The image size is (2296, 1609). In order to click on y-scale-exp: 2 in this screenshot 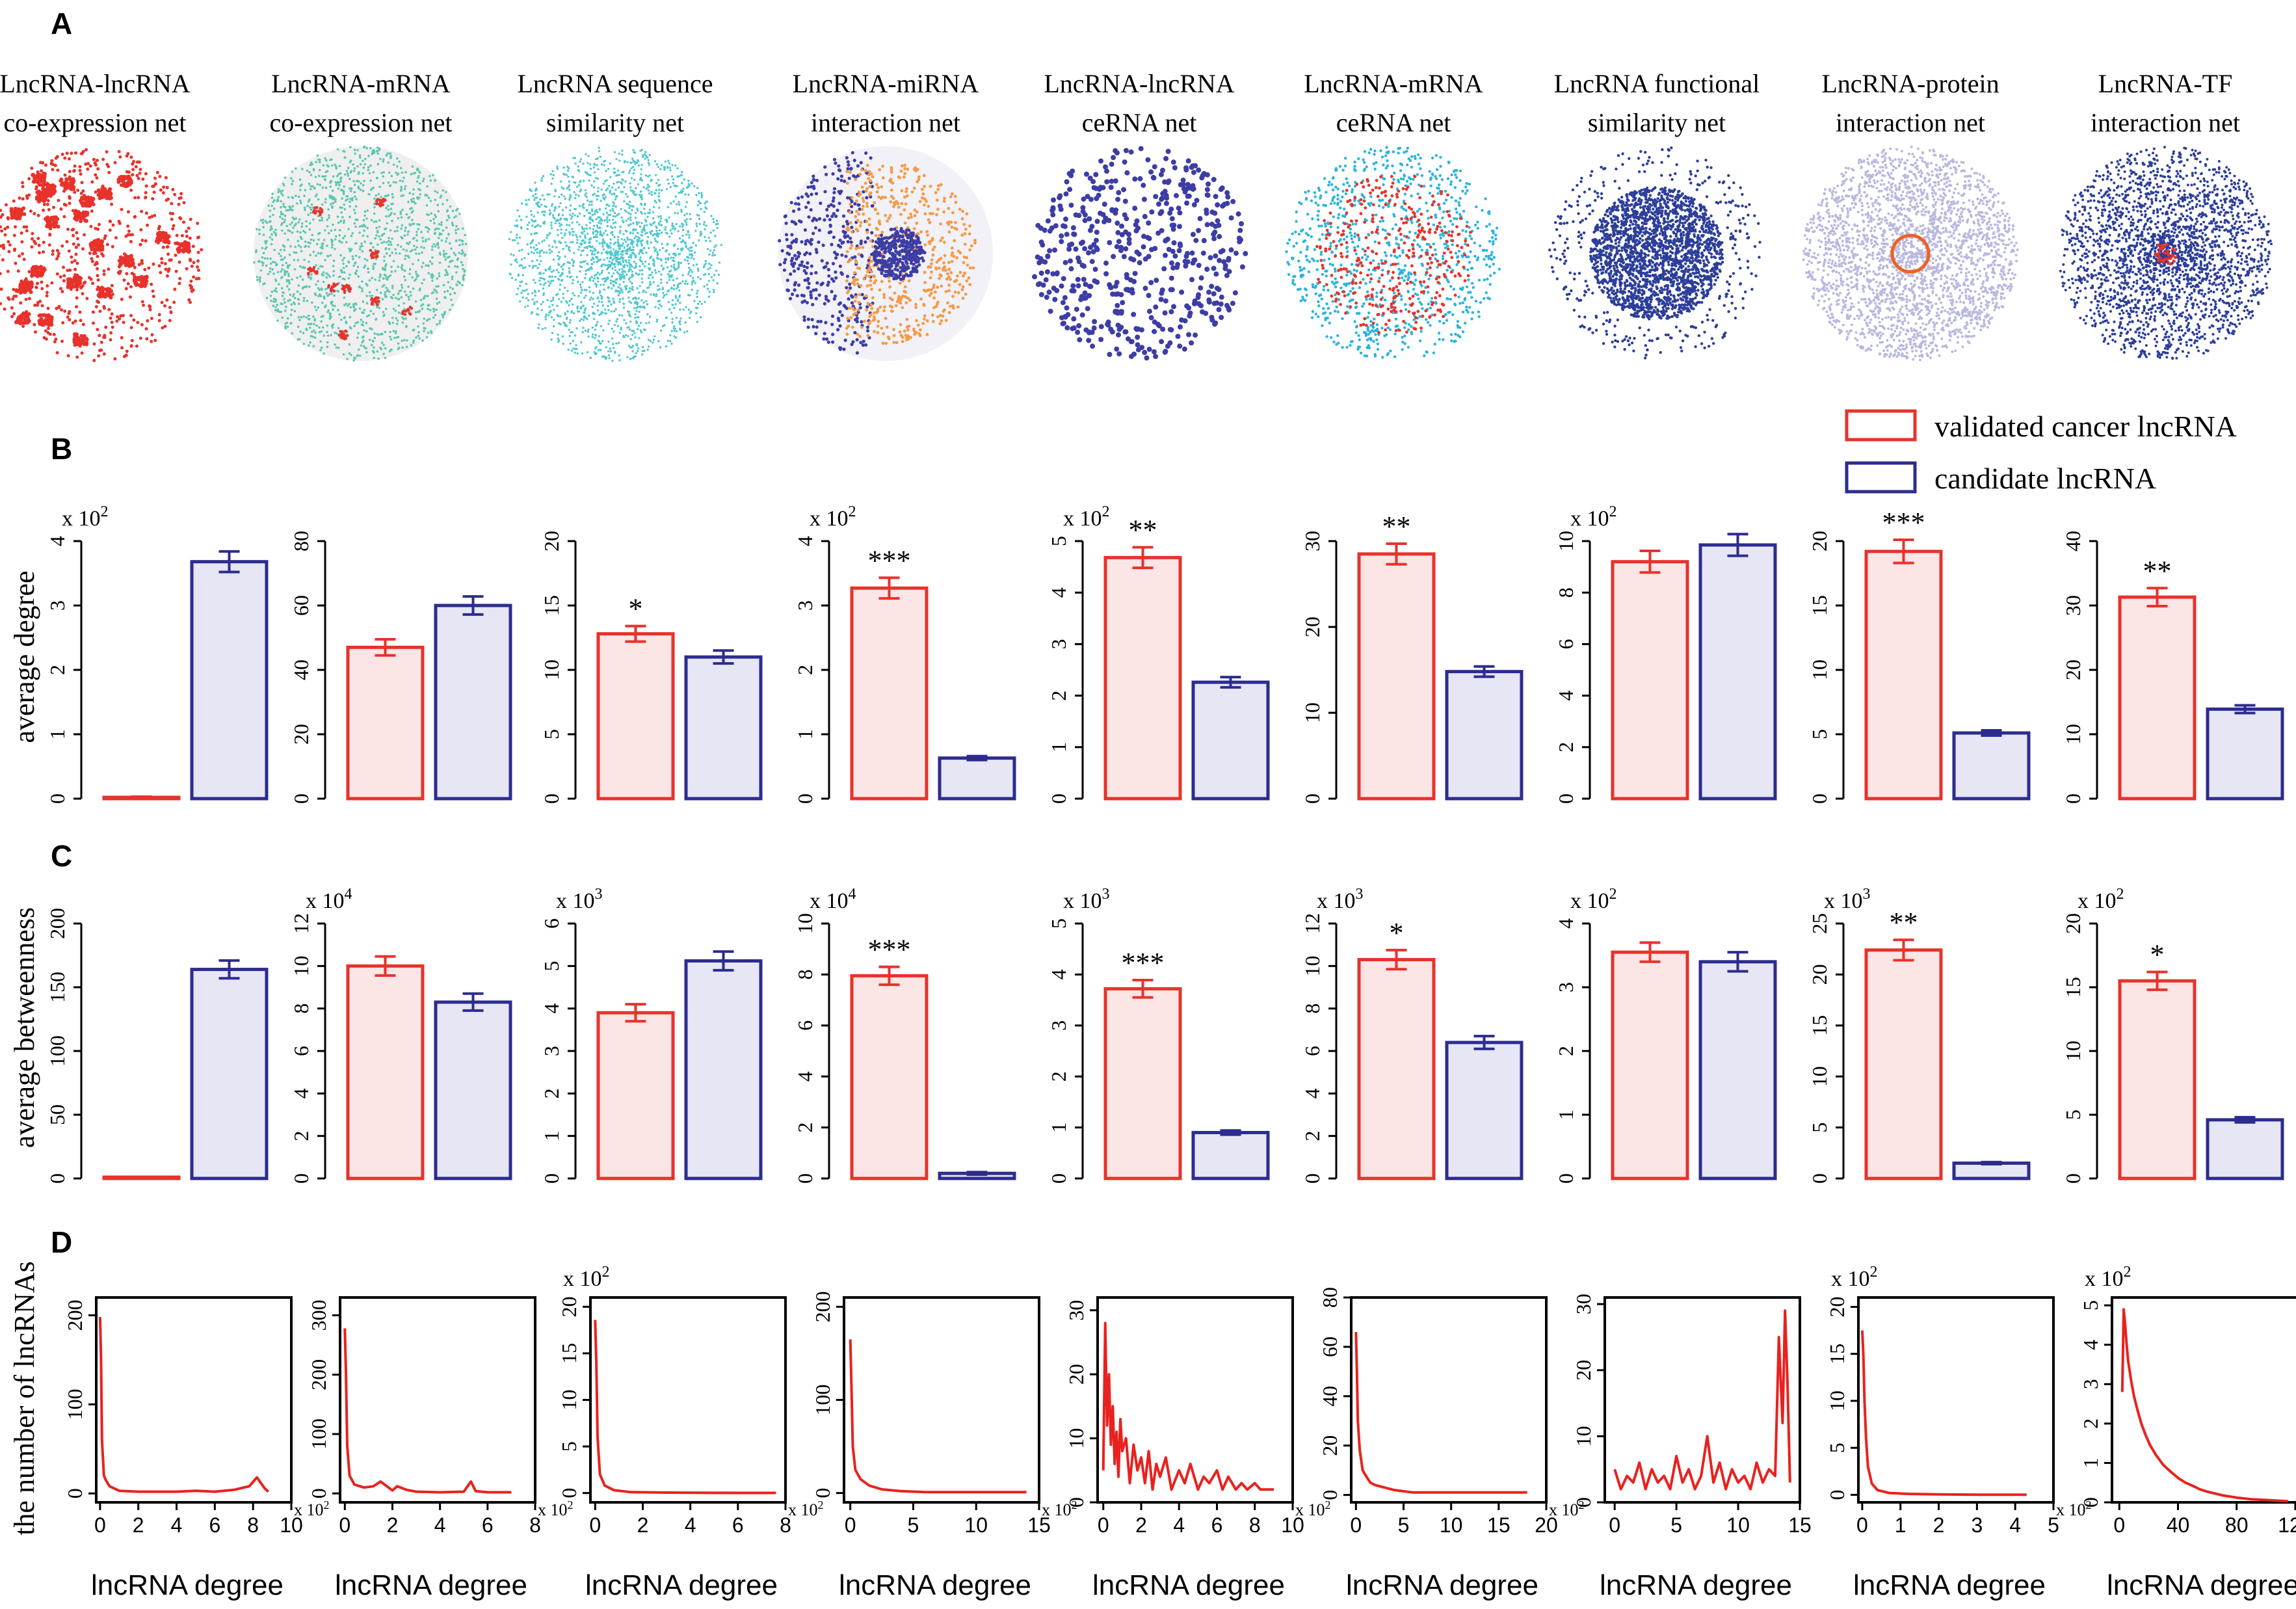, I will do `click(606, 1272)`.